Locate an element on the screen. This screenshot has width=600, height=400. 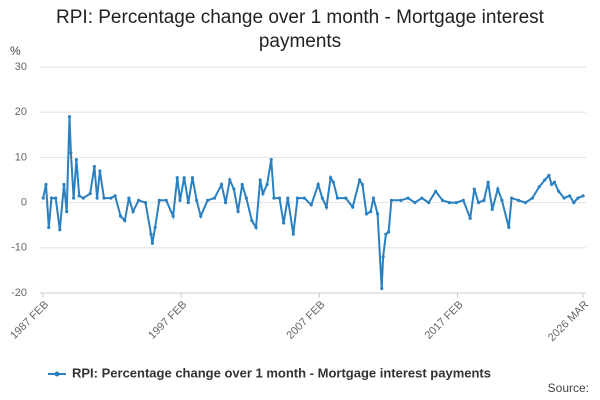
y-tick-label: -20 is located at coordinates (19, 293).